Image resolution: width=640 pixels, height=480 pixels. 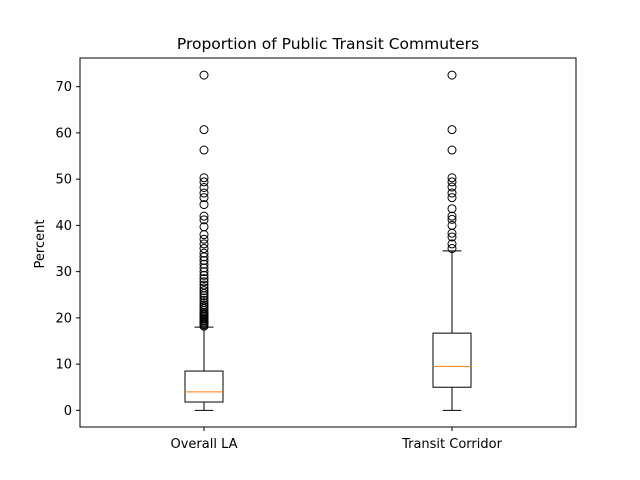 I want to click on y-axis-label: Percent, so click(x=40, y=244).